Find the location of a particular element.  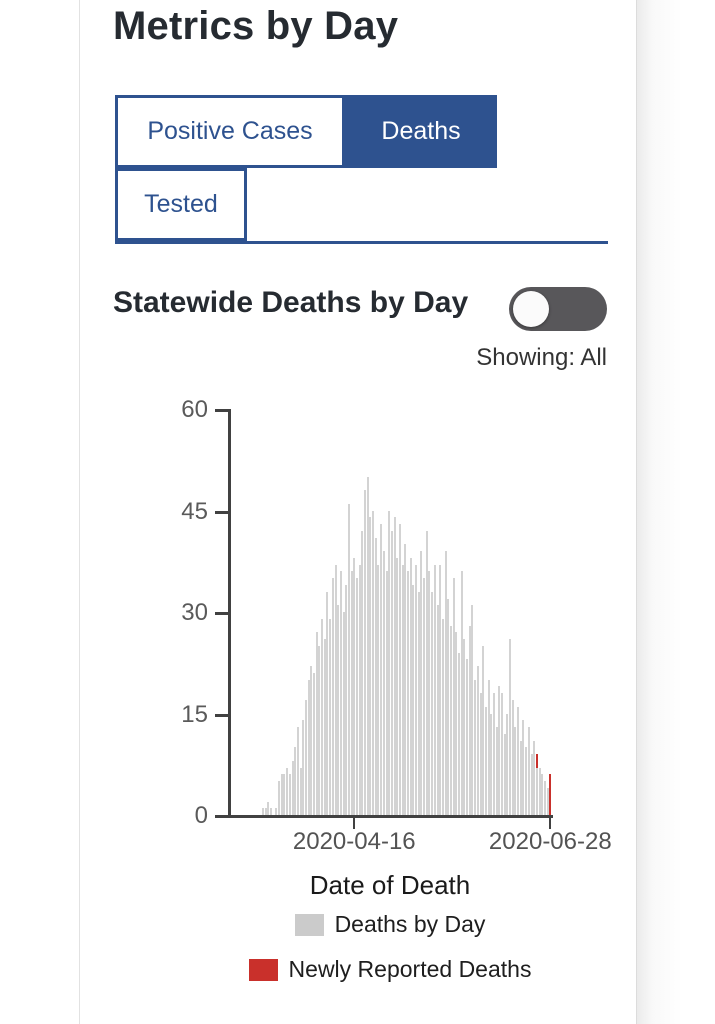

legend-swatch-red-icon is located at coordinates (263, 969).